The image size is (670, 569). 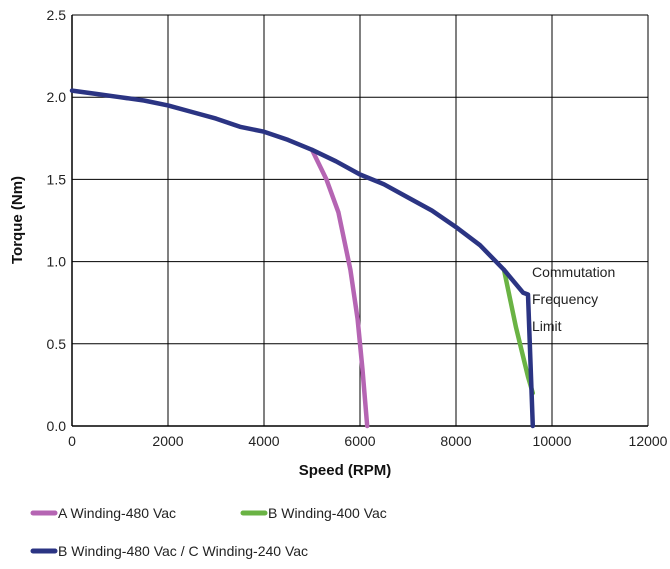 What do you see at coordinates (57, 179) in the screenshot?
I see `y-tick-label: 1.5` at bounding box center [57, 179].